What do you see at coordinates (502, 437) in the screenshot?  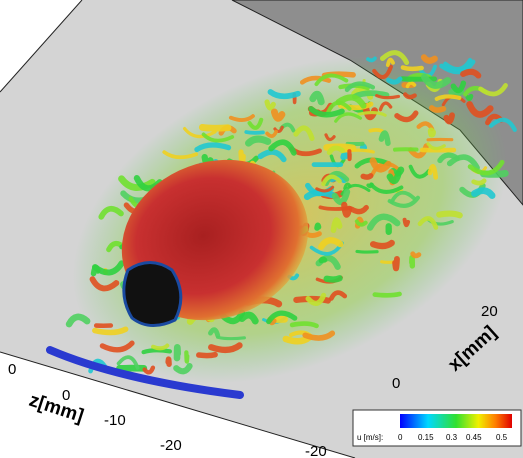 I see `colorbar-tick: 0.5` at bounding box center [502, 437].